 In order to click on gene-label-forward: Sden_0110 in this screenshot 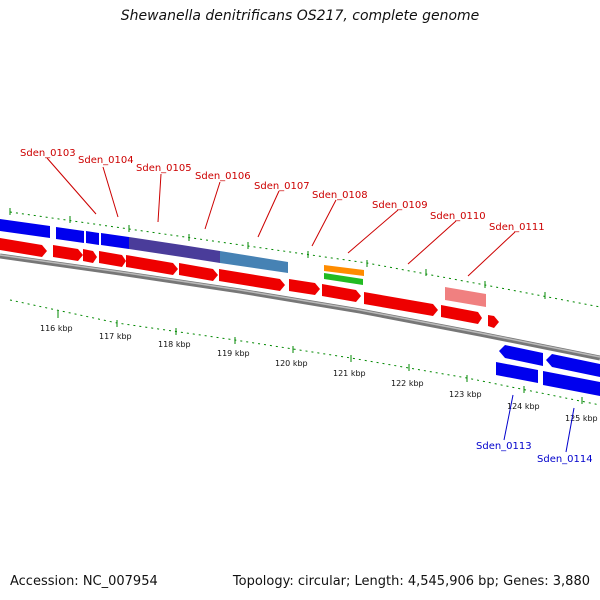, I will do `click(458, 216)`.